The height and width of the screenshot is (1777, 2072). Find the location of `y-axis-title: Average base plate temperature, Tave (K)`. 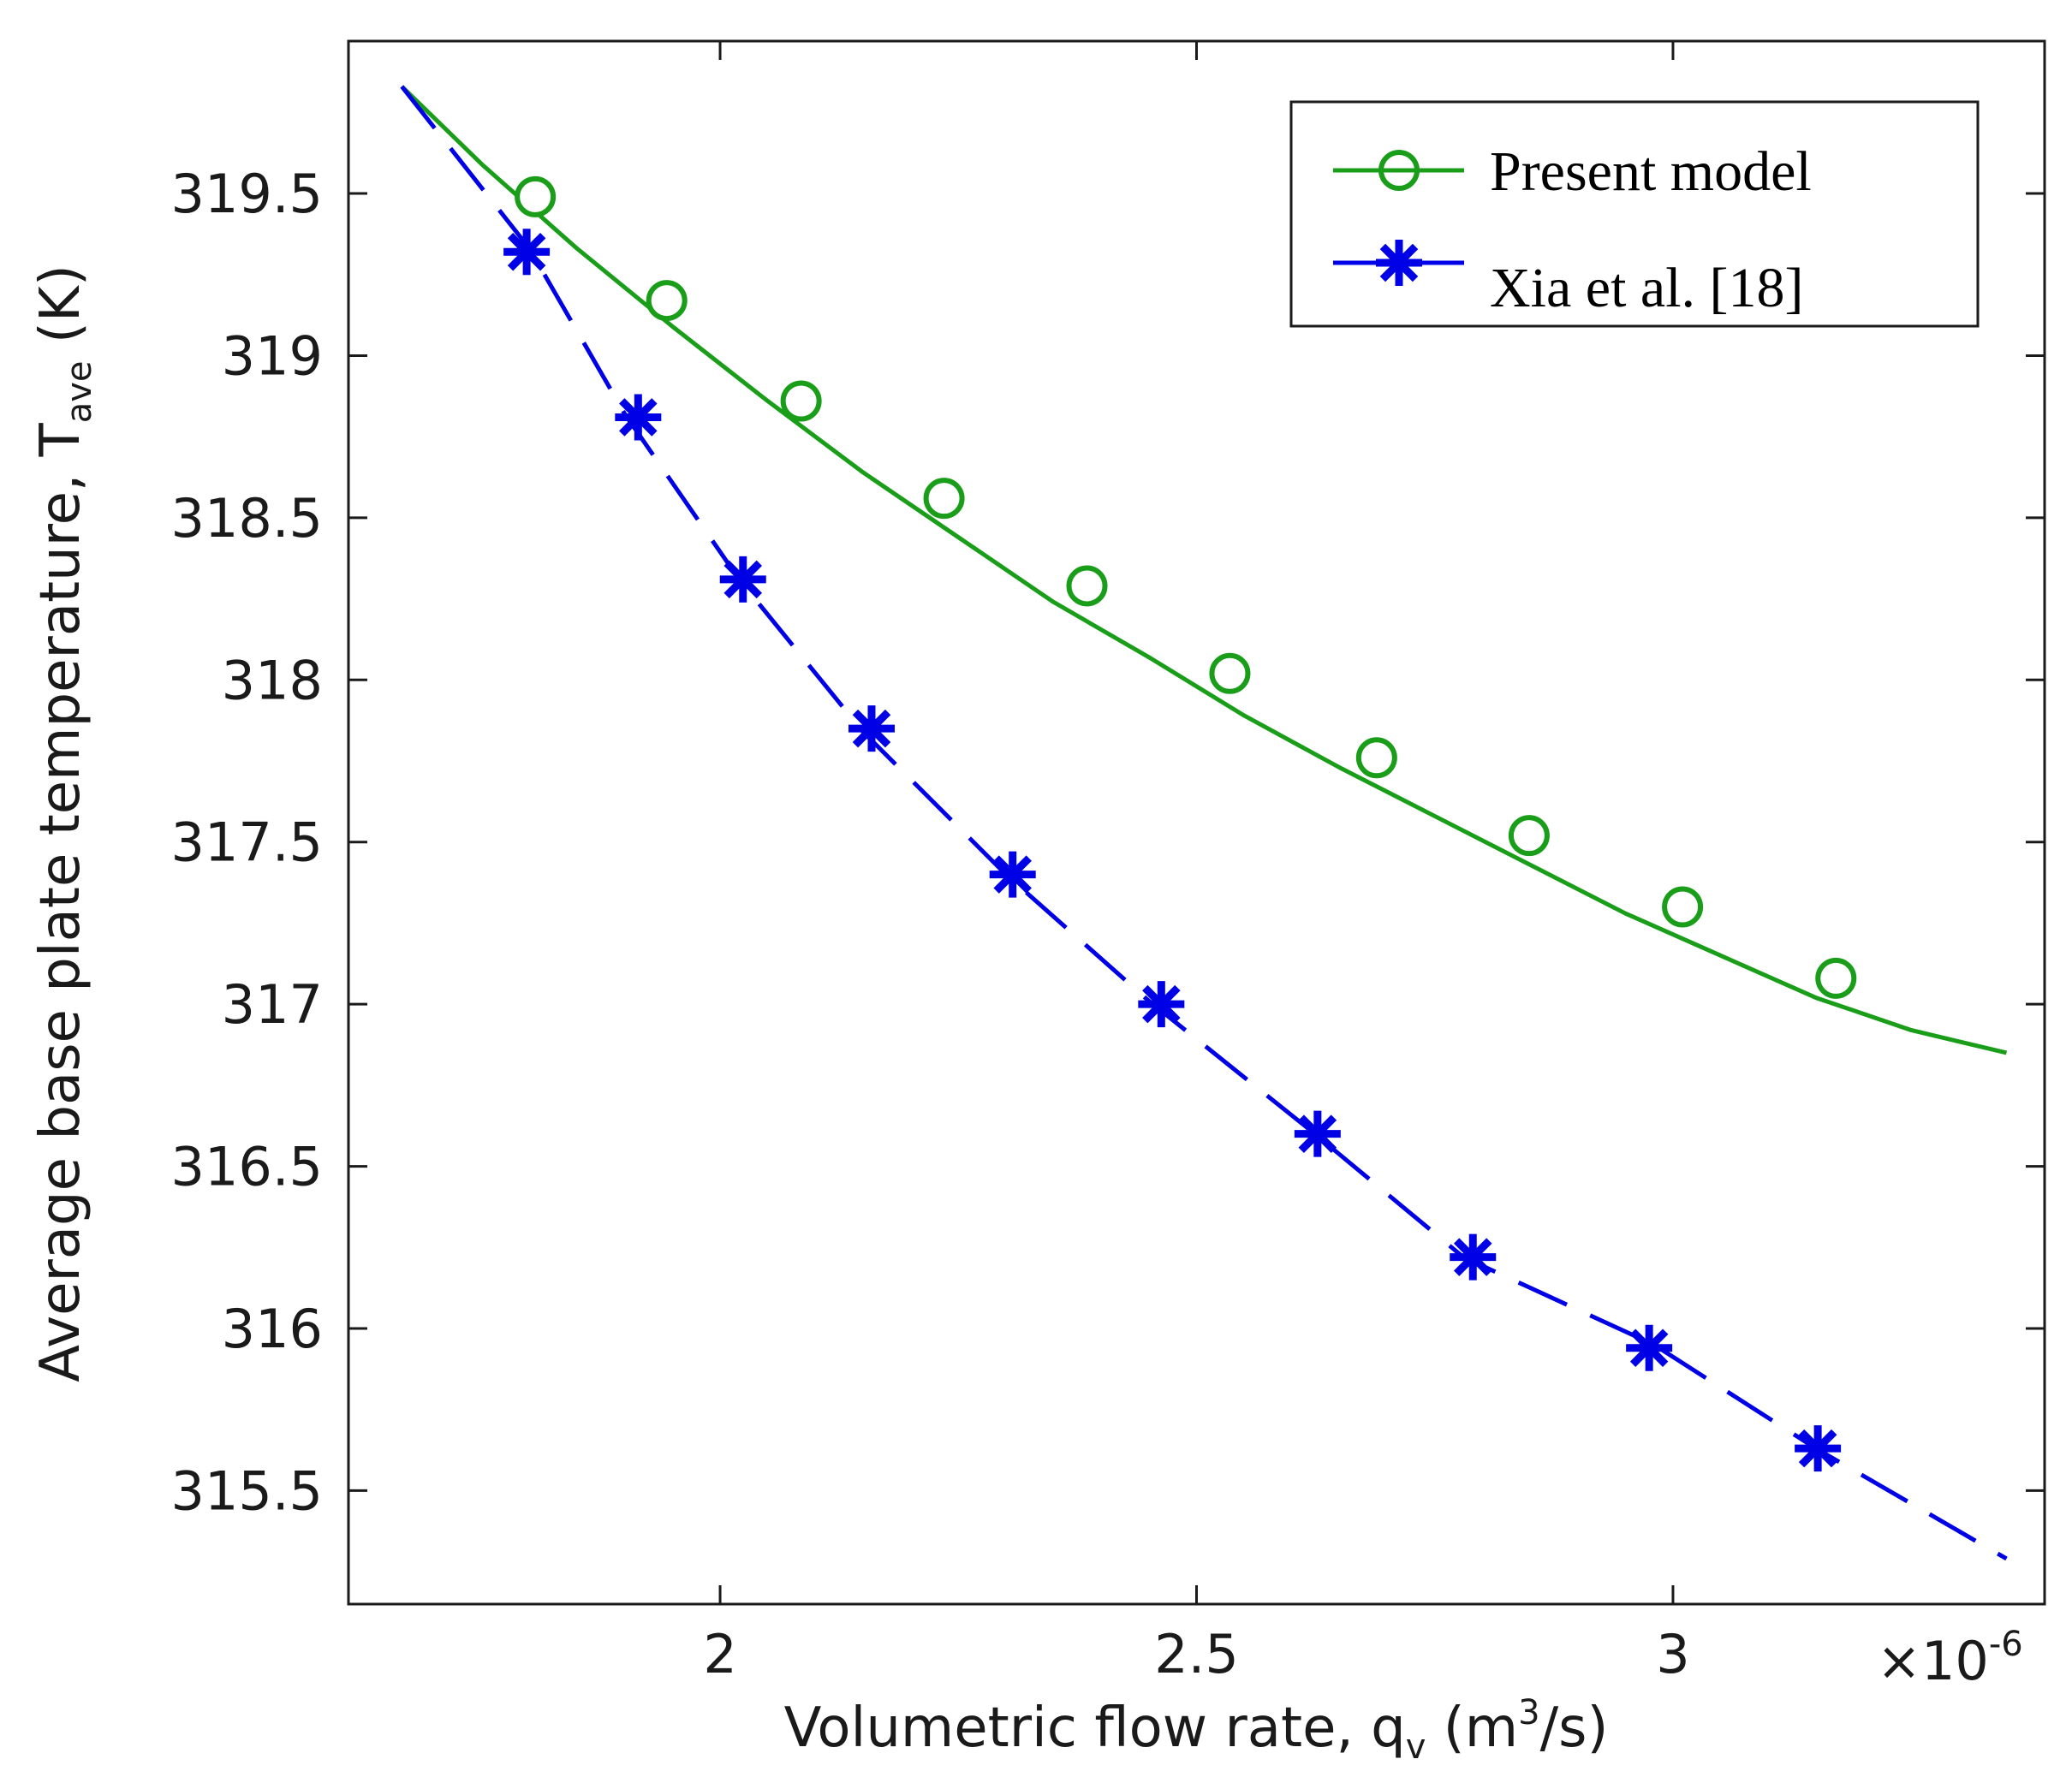

y-axis-title: Average base plate temperature, Tave (K) is located at coordinates (64, 823).